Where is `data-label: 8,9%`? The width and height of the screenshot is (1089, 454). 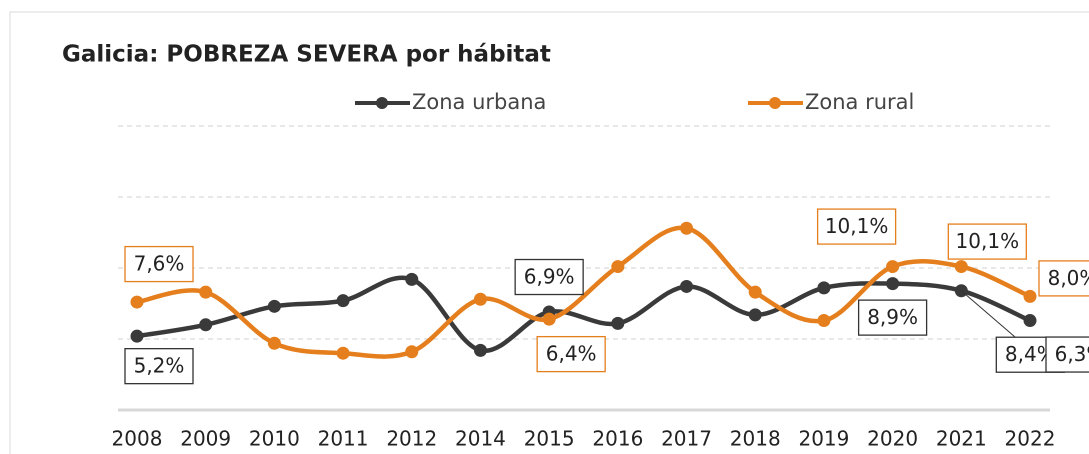 data-label: 8,9% is located at coordinates (892, 317).